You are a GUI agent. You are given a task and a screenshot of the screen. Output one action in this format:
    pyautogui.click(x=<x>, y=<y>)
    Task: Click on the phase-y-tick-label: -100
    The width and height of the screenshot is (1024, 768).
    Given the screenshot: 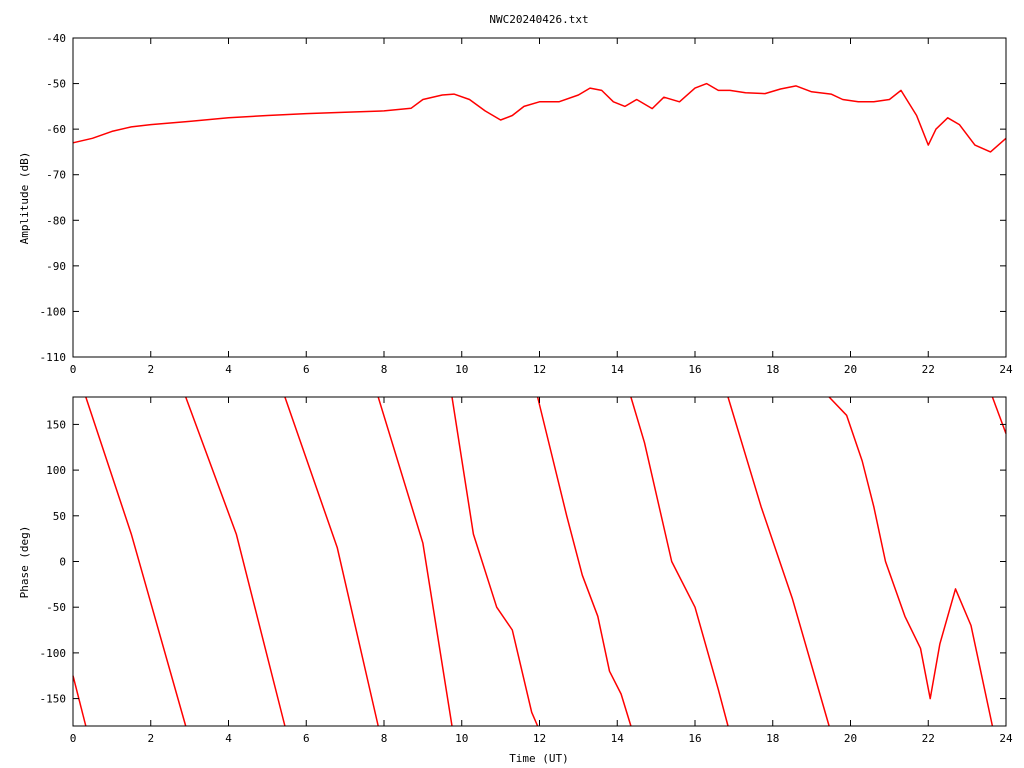 What is the action you would take?
    pyautogui.click(x=53, y=653)
    